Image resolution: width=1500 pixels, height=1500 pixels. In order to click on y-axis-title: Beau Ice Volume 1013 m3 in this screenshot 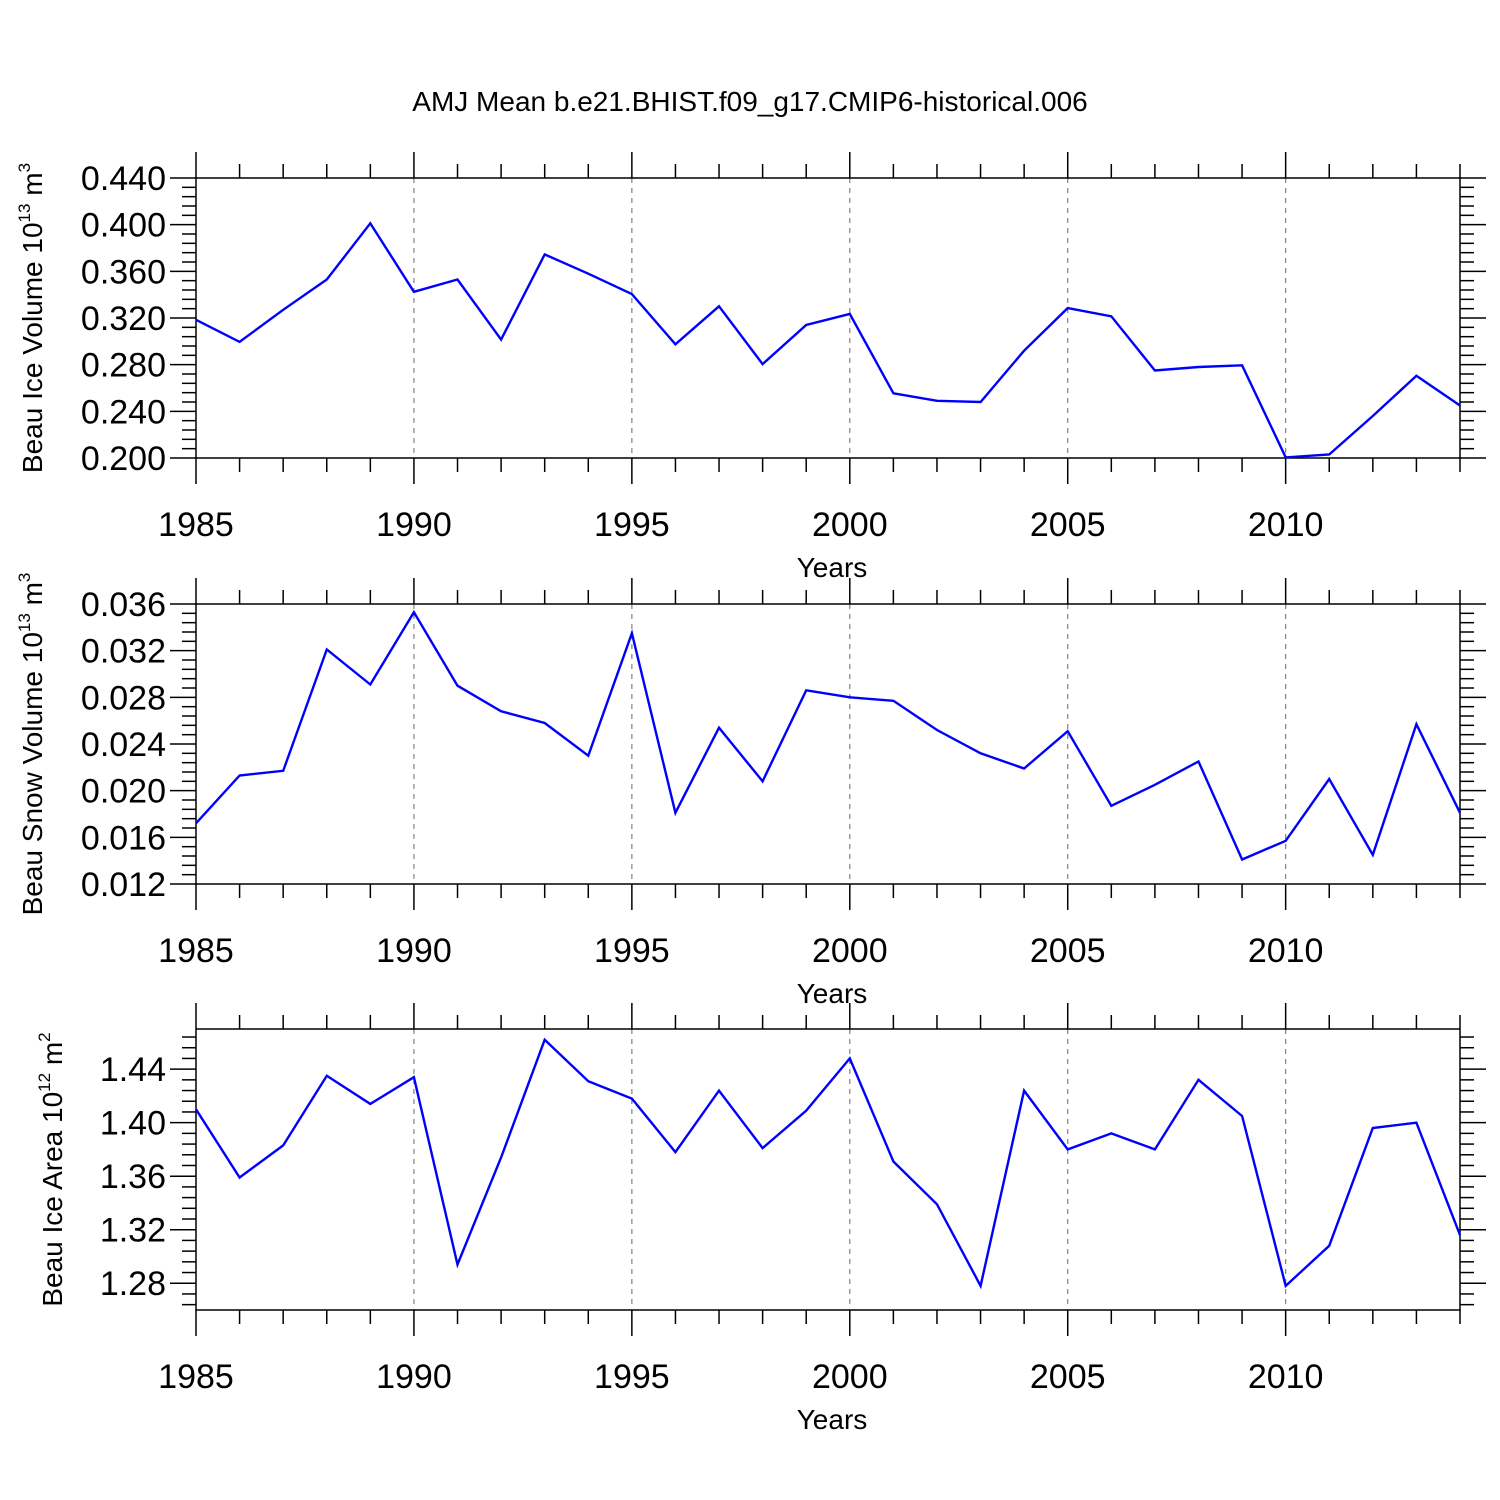, I will do `click(31, 318)`.